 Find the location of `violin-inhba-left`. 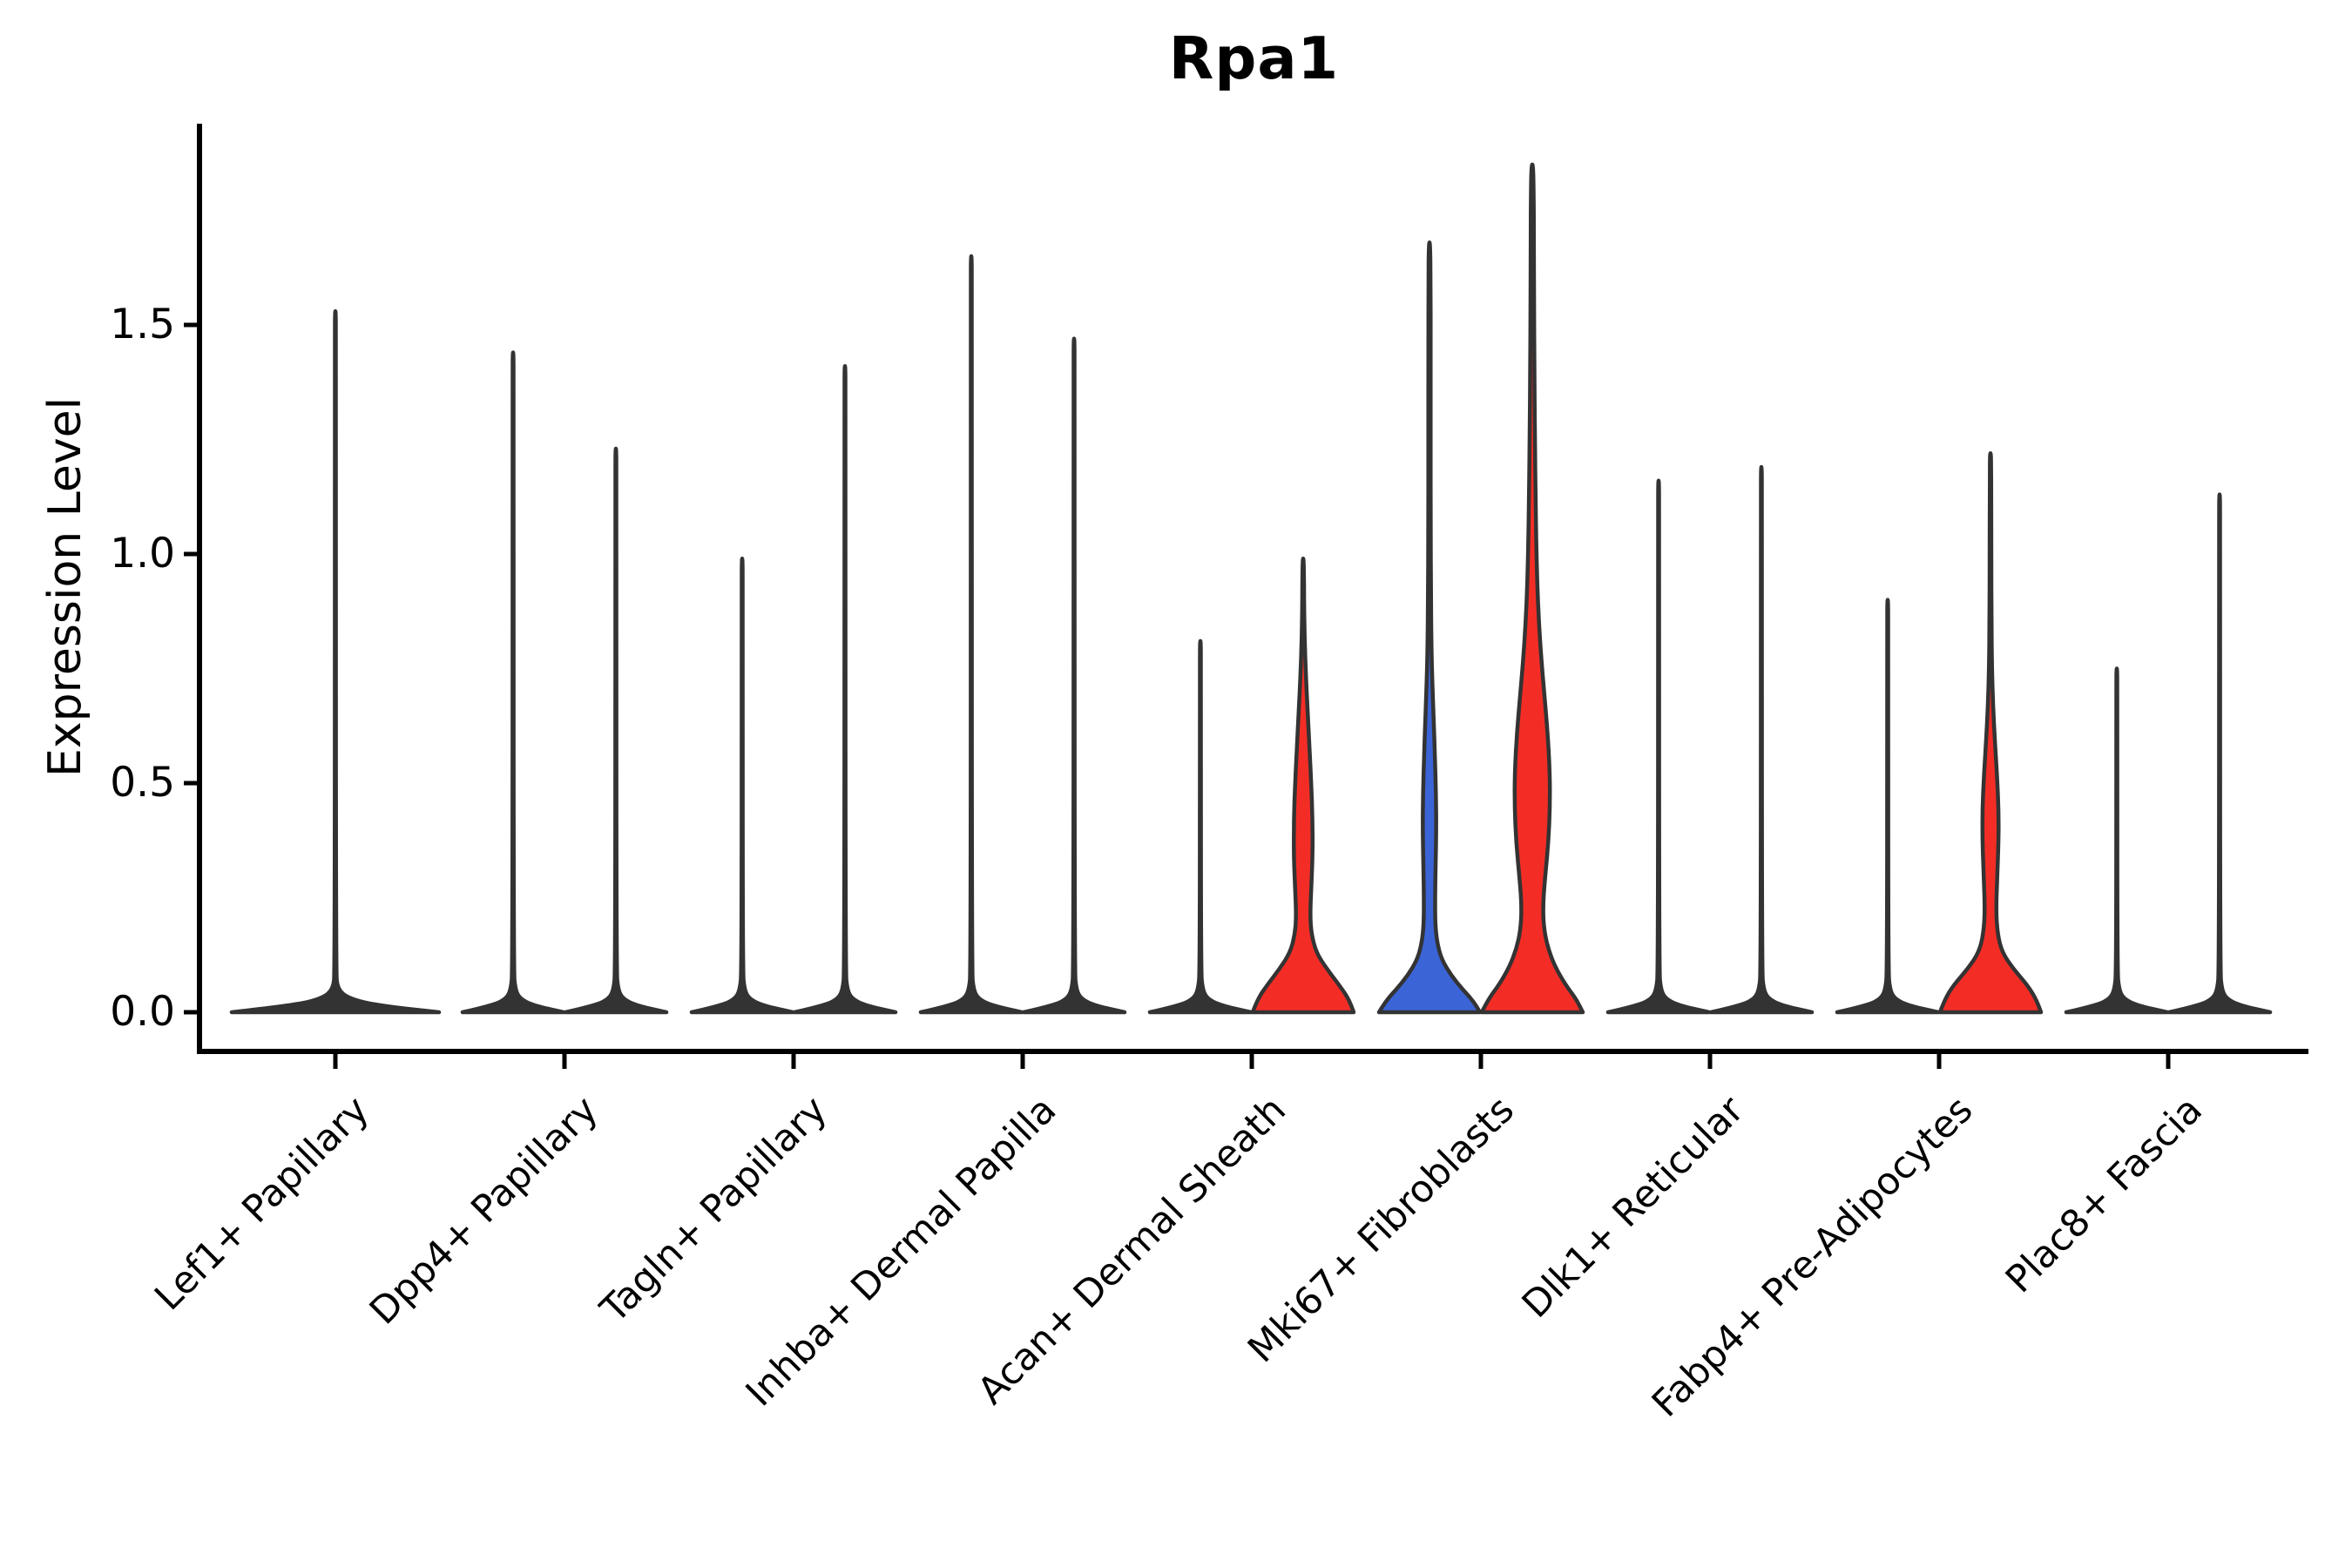

violin-inhba-left is located at coordinates (971, 634).